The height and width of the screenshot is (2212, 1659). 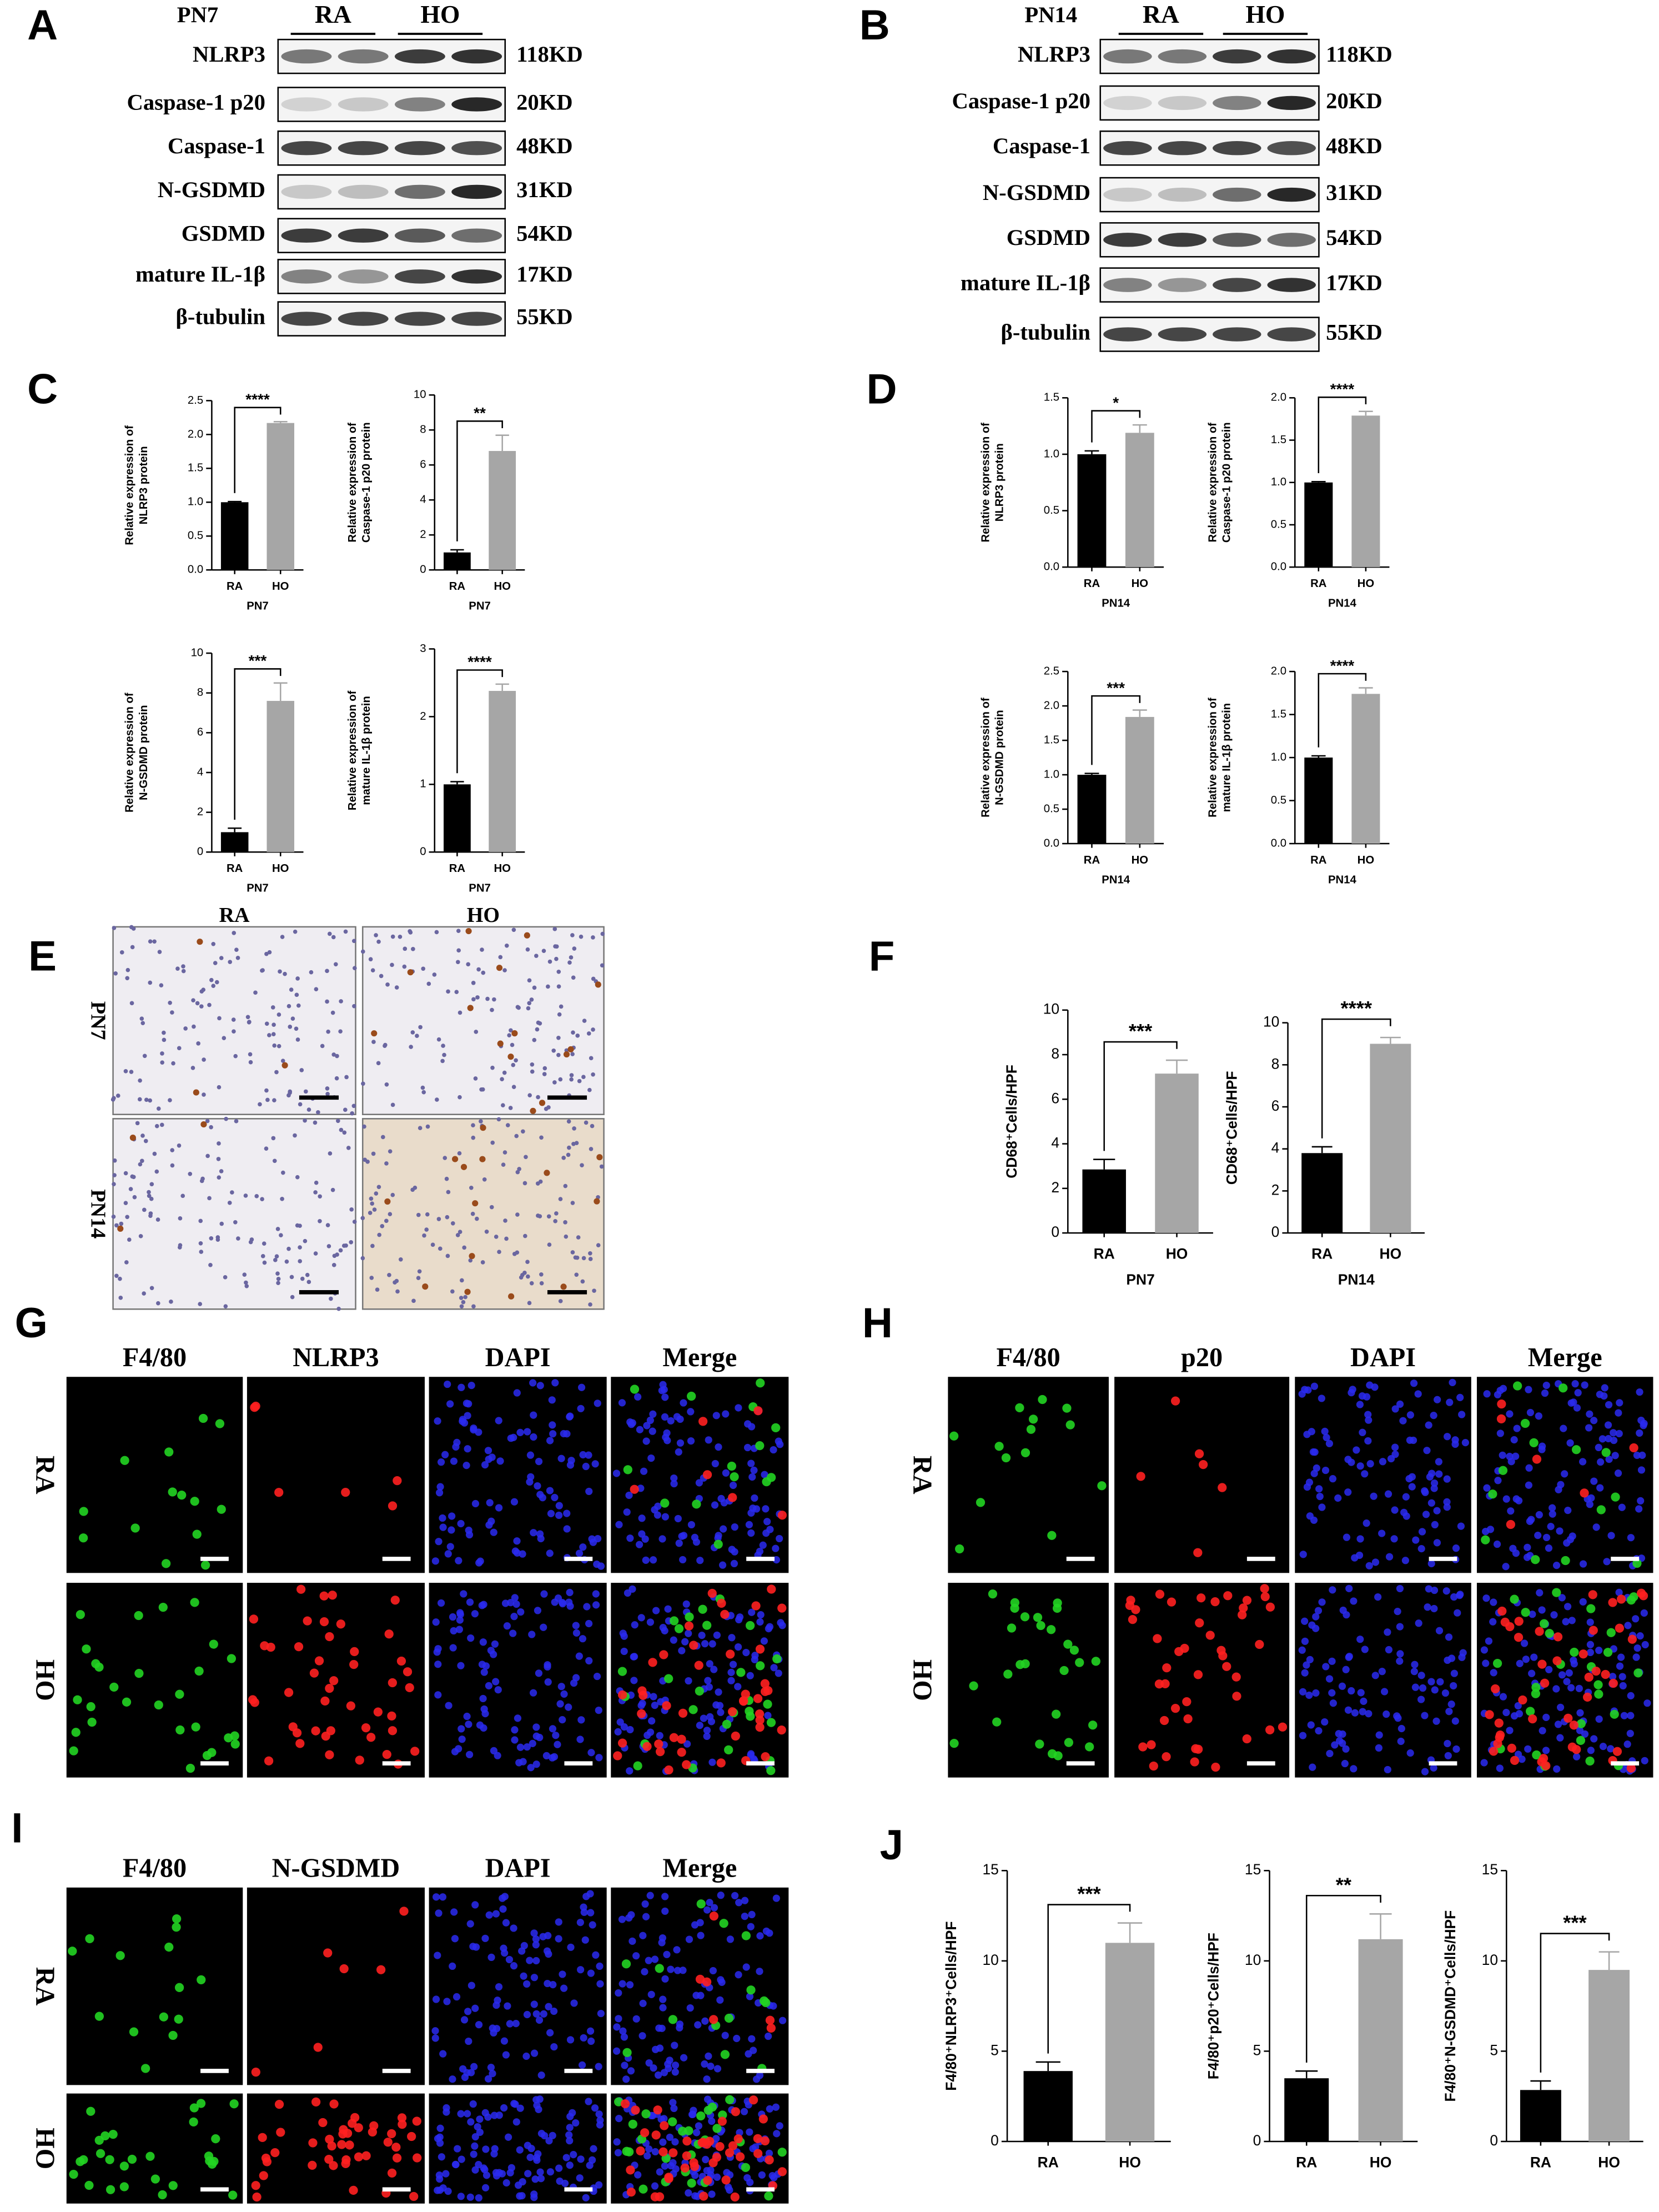 What do you see at coordinates (280, 586) in the screenshot?
I see `x-tick-label: HO` at bounding box center [280, 586].